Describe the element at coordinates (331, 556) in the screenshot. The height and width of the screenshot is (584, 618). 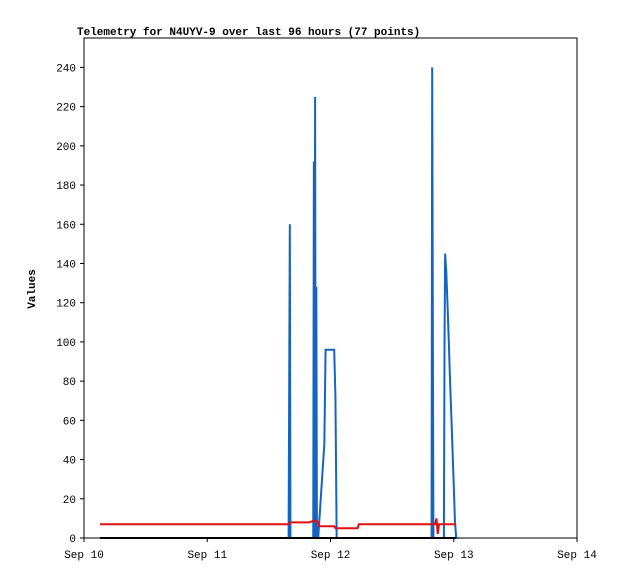
I see `x-tick-label: Sep 12` at that location.